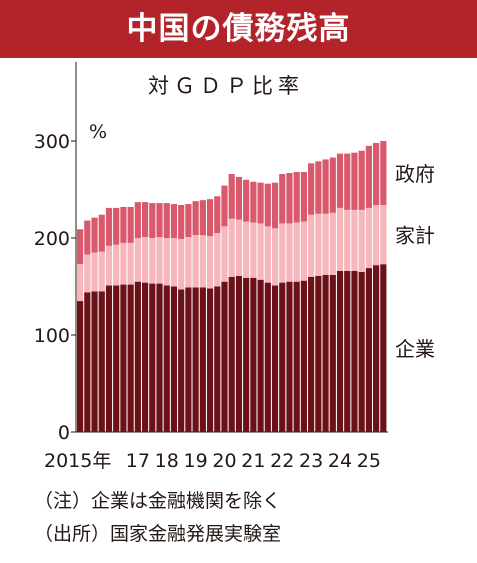 Image resolution: width=477 pixels, height=563 pixels. Describe the element at coordinates (311, 461) in the screenshot. I see `x-tick-label: 23` at that location.